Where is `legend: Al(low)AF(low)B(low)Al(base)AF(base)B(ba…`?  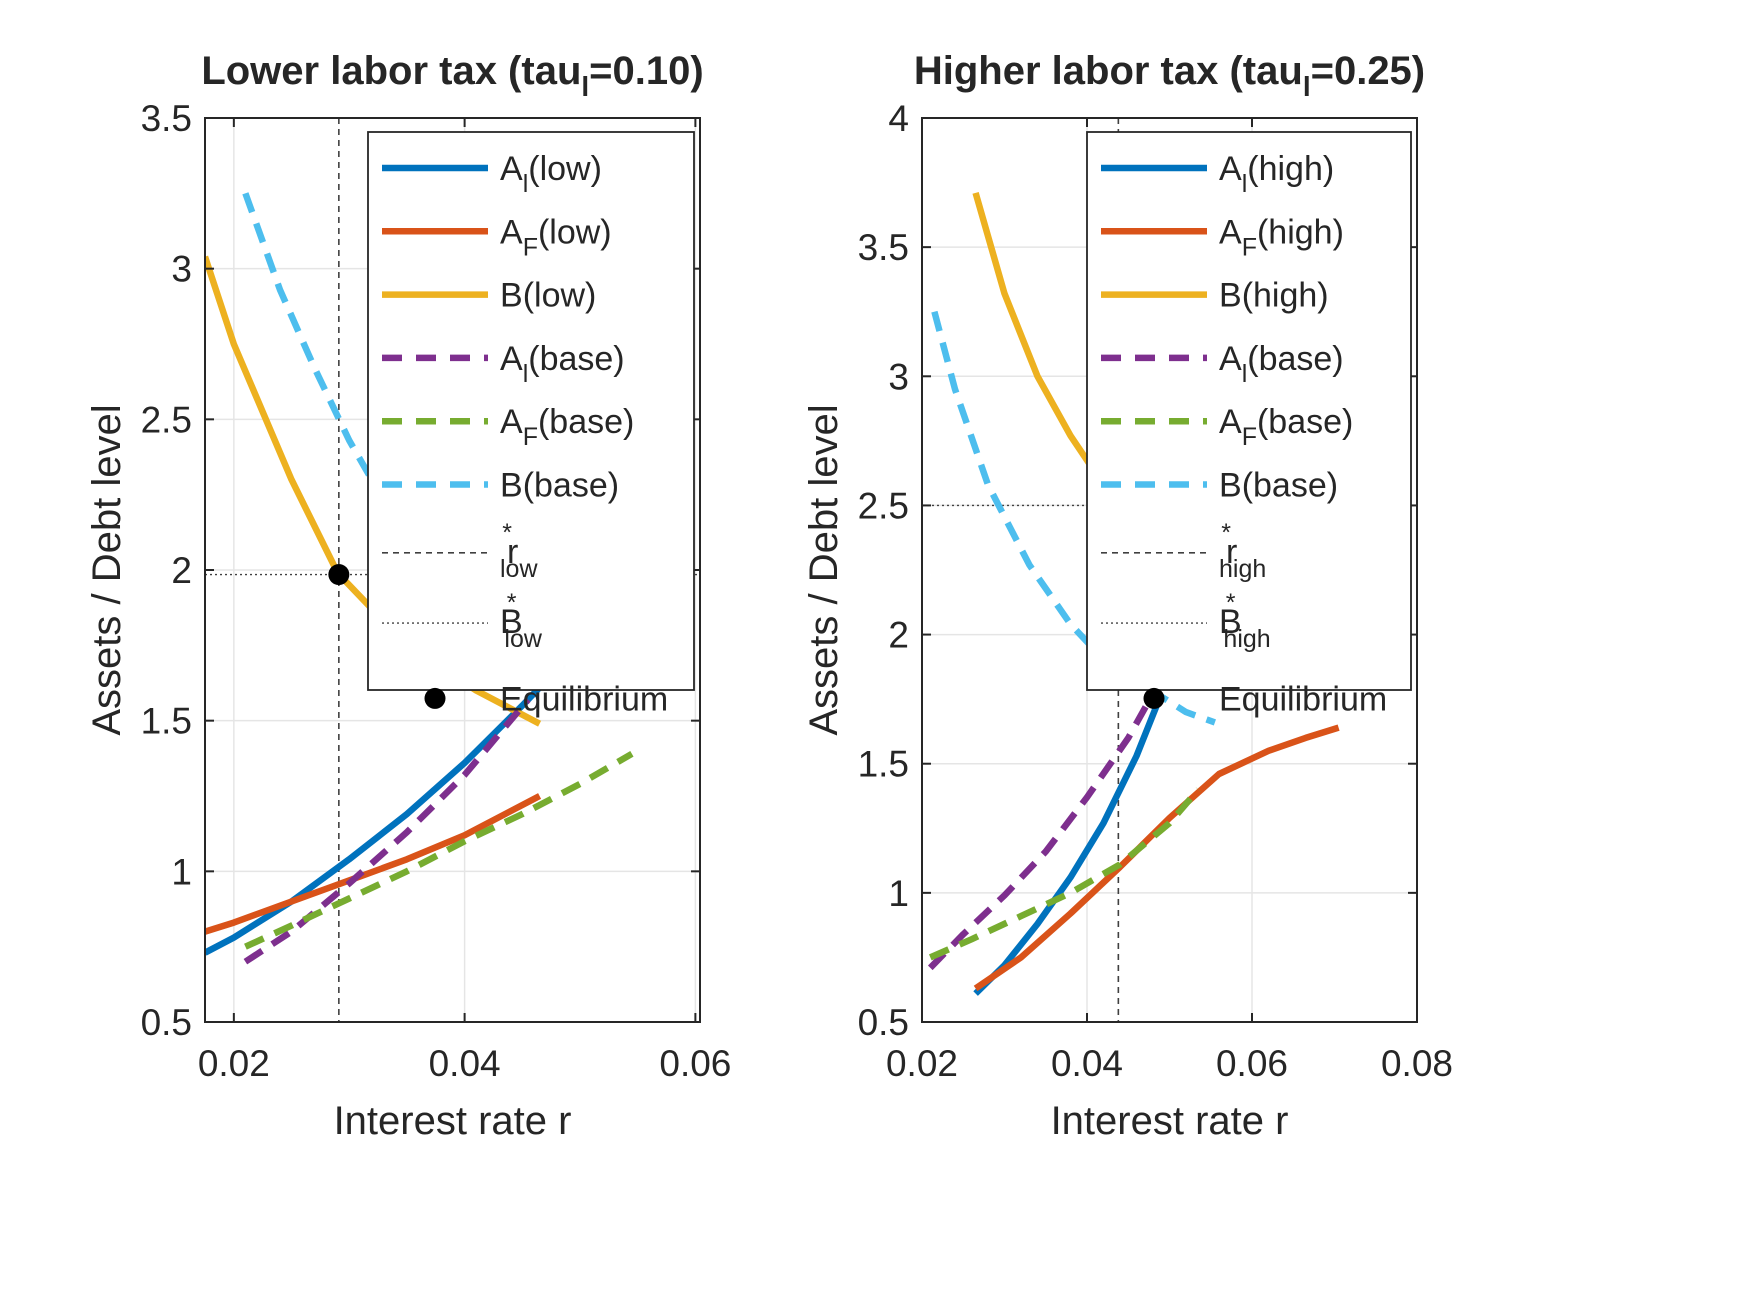 legend: Al(low)AF(low)B(low)Al(base)AF(base)B(ba… is located at coordinates (531, 424).